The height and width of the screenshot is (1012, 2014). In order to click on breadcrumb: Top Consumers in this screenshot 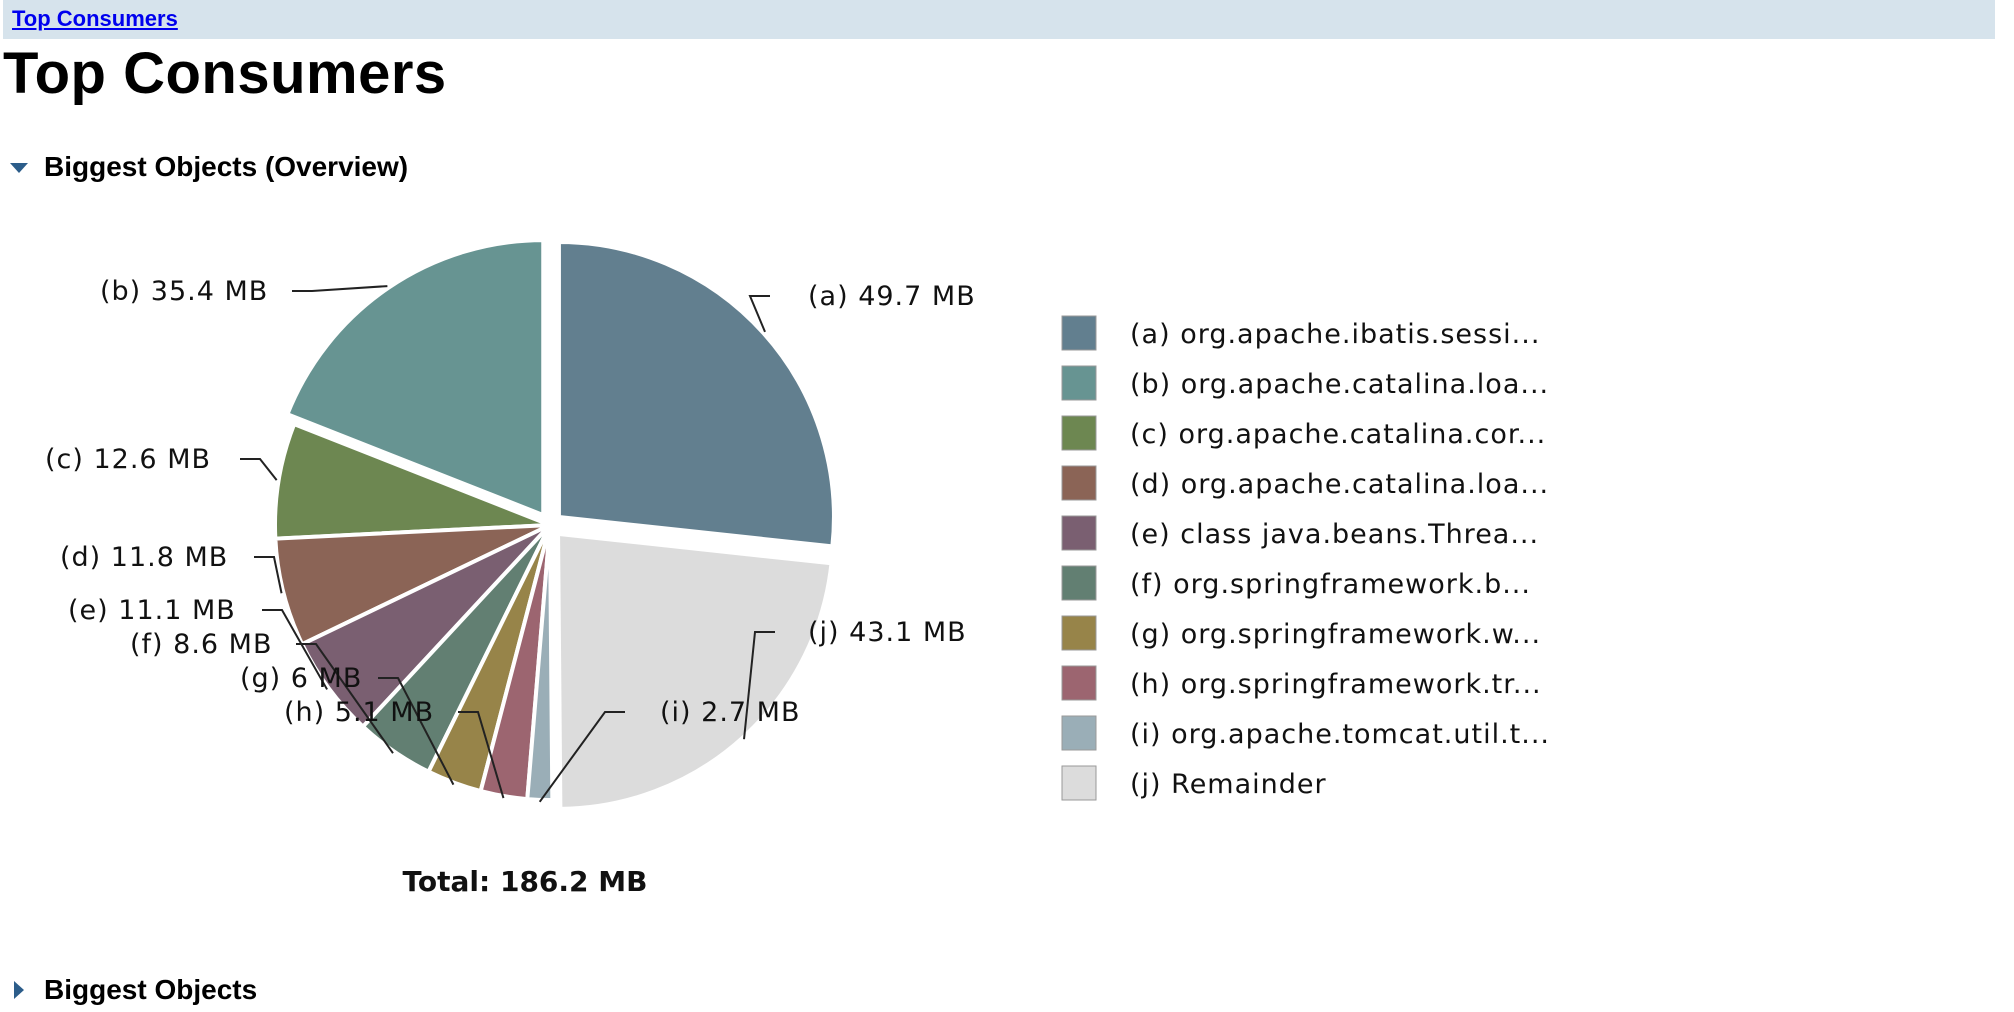, I will do `click(999, 19)`.